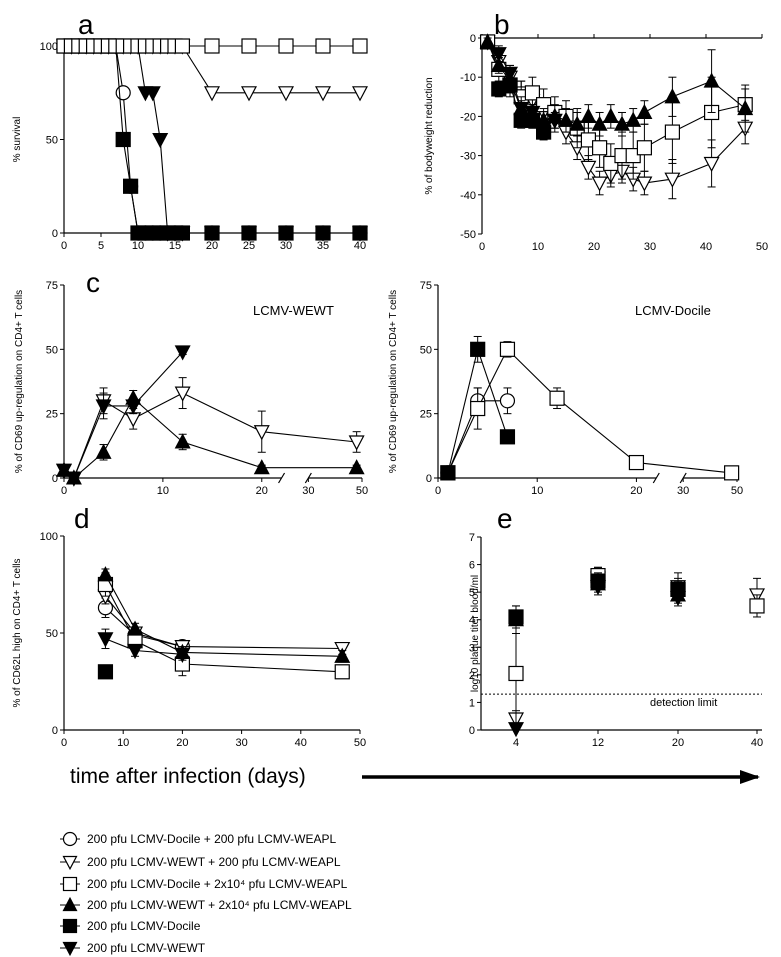 The width and height of the screenshot is (781, 957). I want to click on y-axis-label: log10 plaque titer blood/ml, so click(475, 633).